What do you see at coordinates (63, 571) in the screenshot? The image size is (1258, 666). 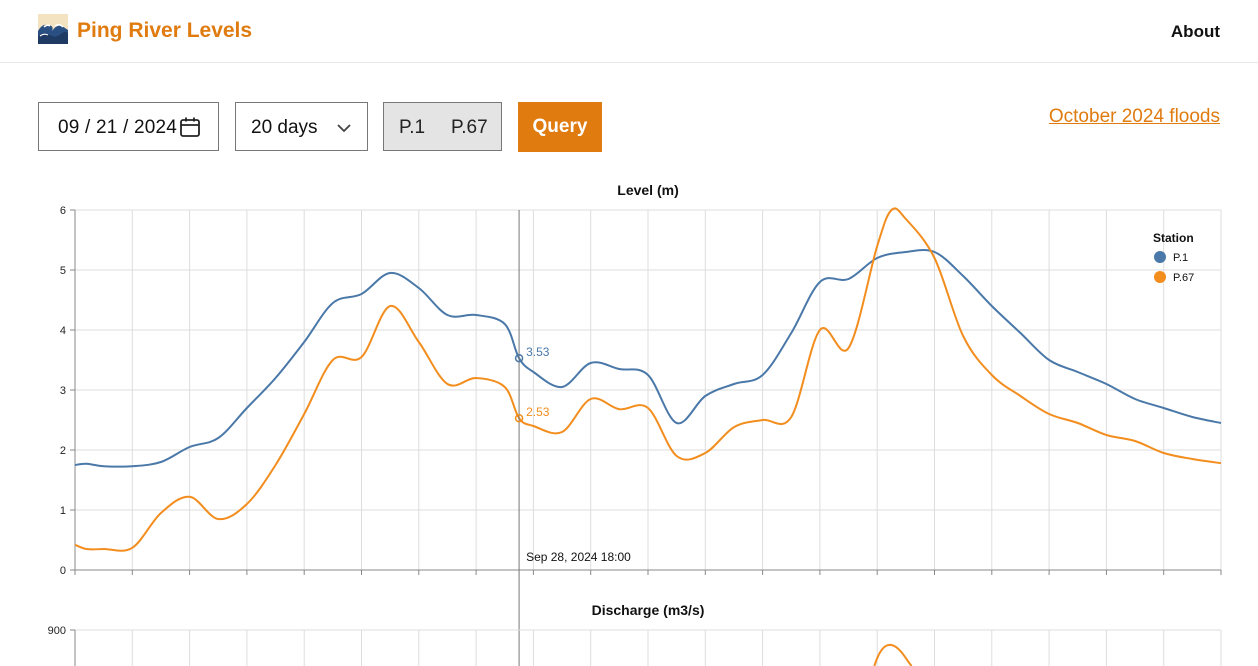 I see `y-tick-label: 0` at bounding box center [63, 571].